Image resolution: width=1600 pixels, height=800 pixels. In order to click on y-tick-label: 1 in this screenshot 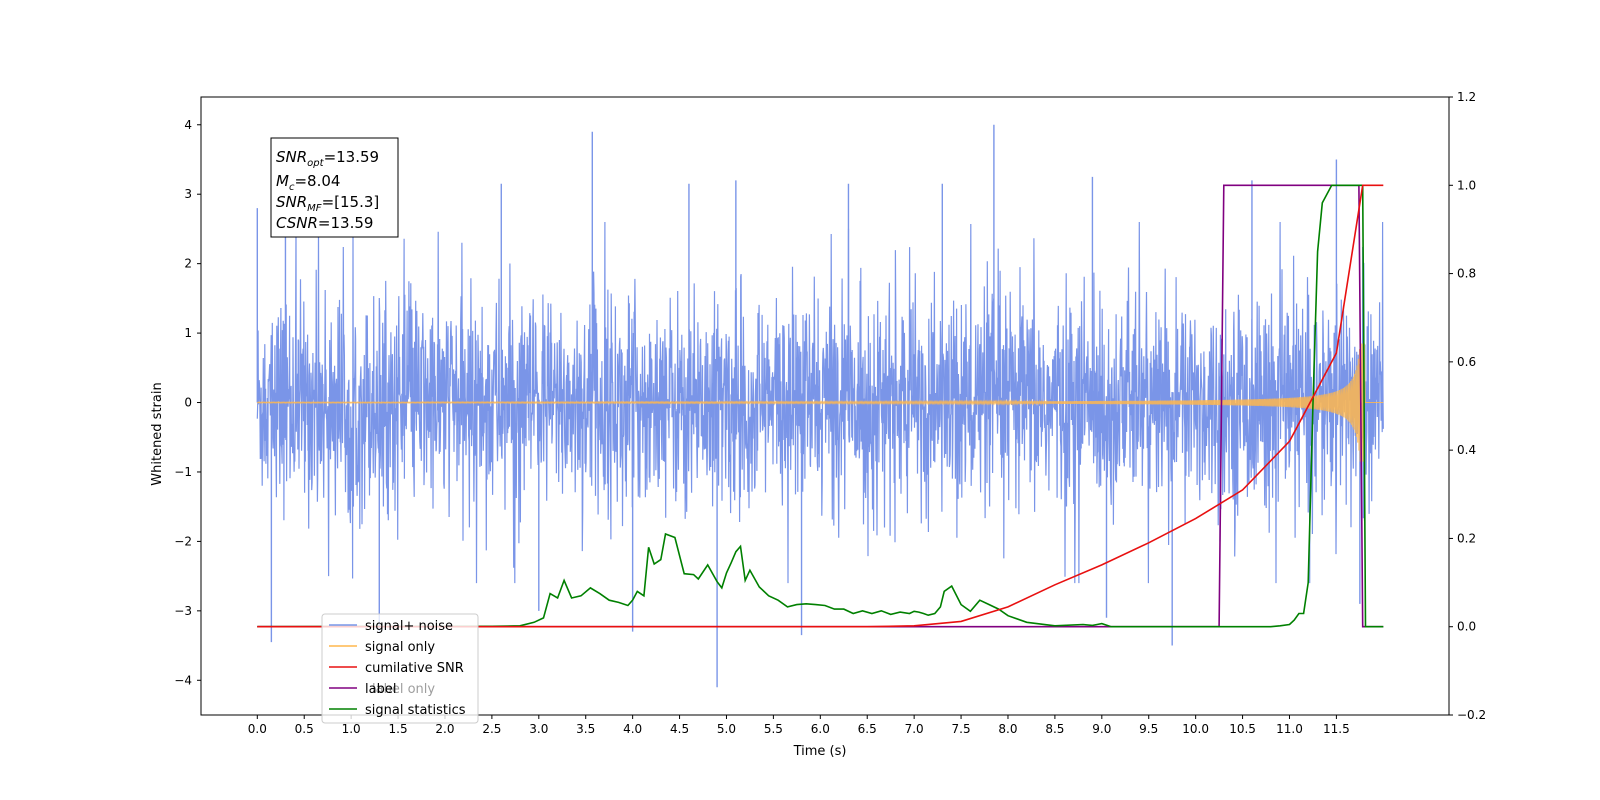, I will do `click(188, 333)`.